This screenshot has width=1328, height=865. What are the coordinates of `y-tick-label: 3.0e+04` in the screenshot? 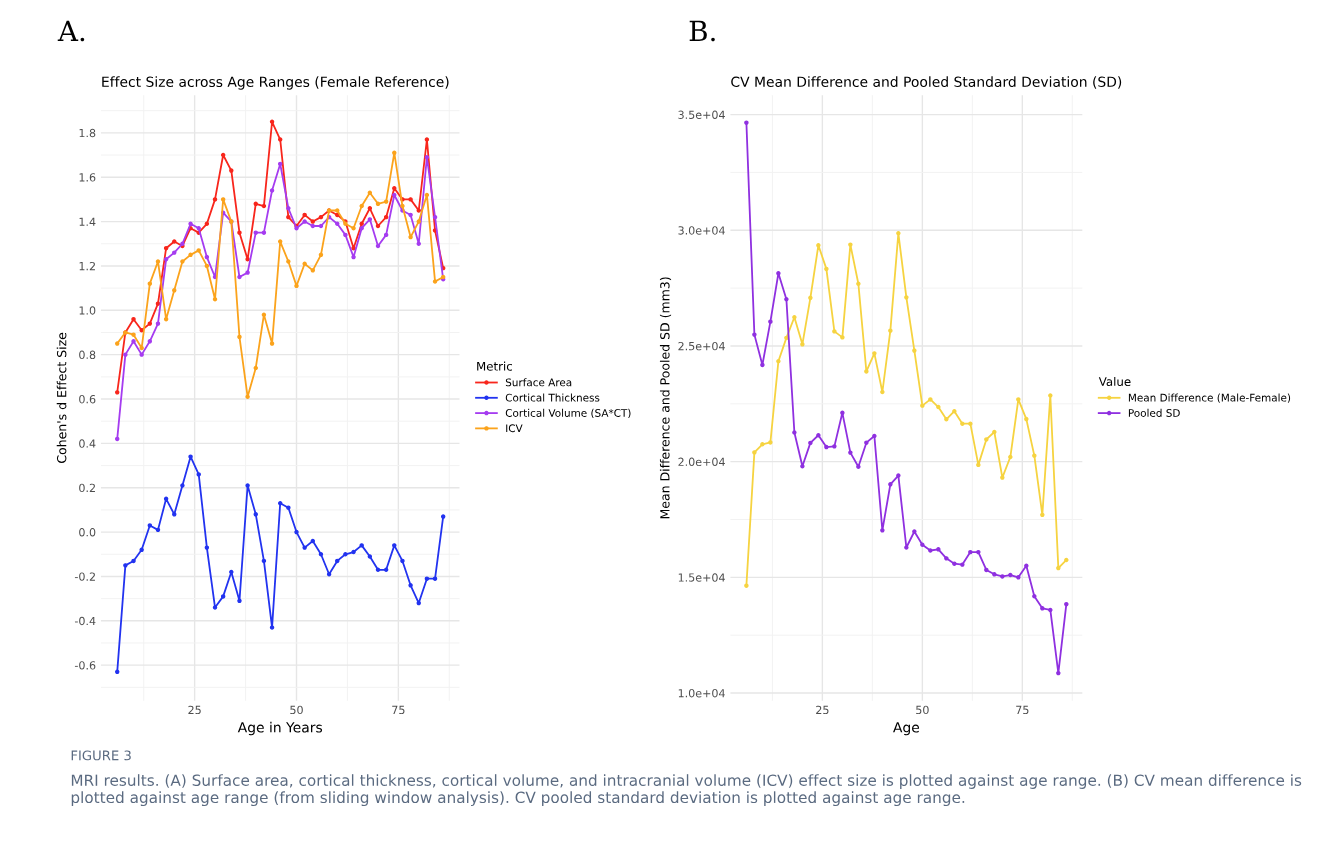 It's located at (701, 230).